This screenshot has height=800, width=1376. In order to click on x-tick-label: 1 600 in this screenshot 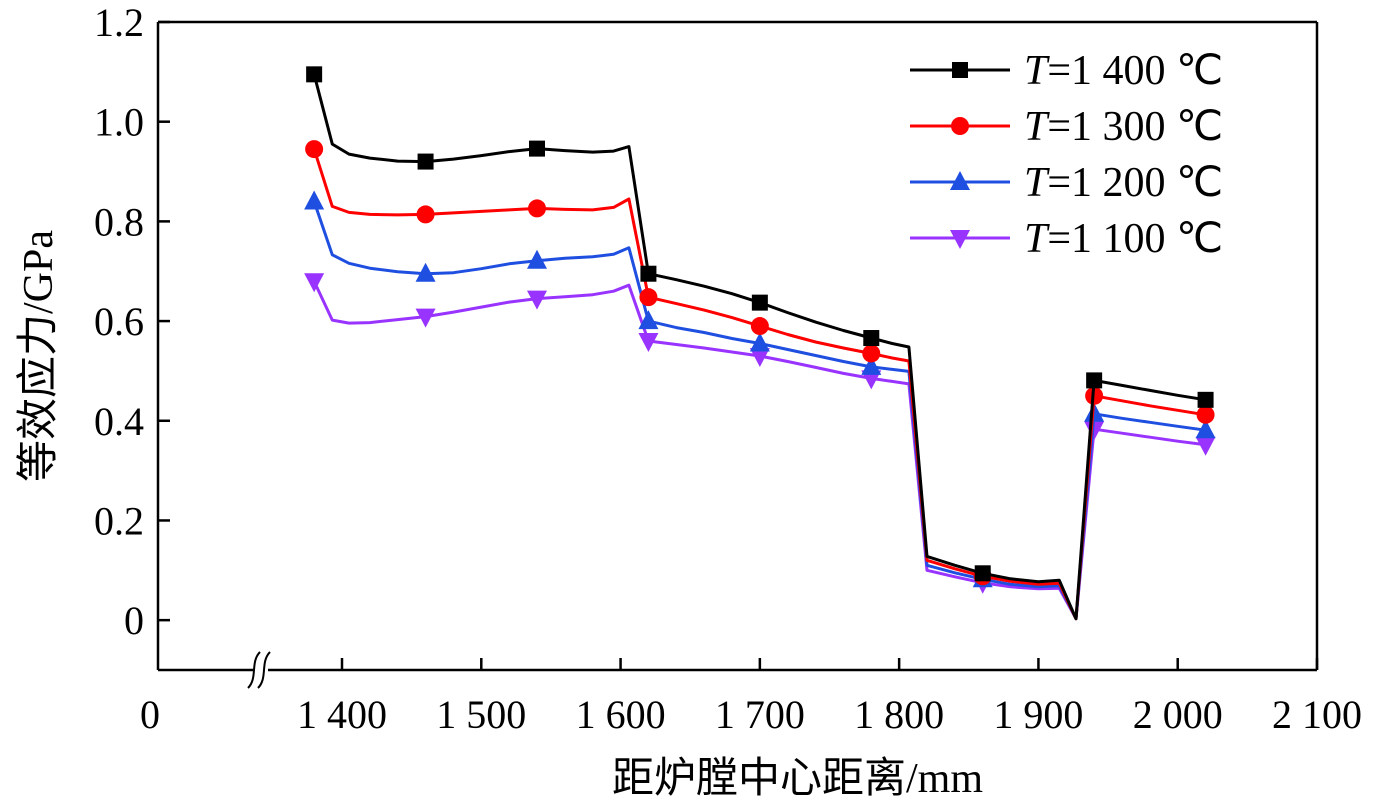, I will do `click(621, 714)`.